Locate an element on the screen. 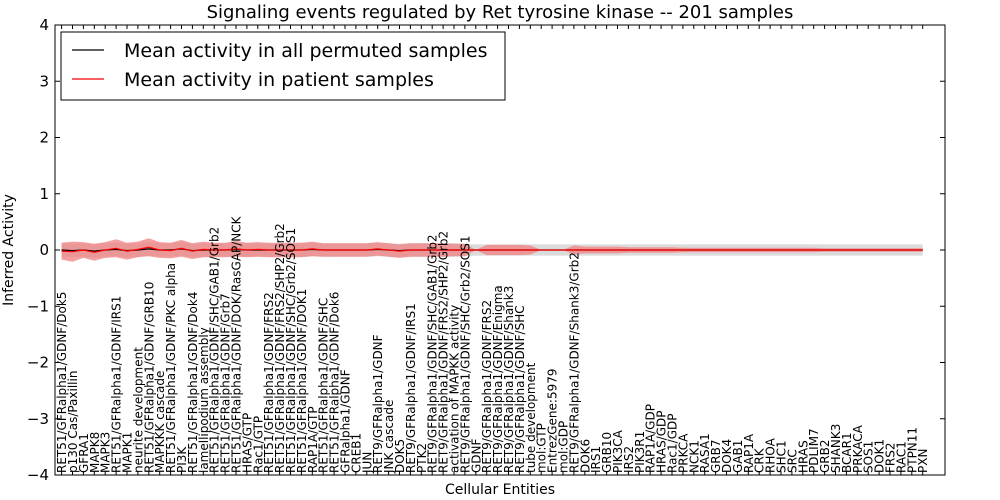  x-tick-label: PDLIM7 is located at coordinates (814, 450).